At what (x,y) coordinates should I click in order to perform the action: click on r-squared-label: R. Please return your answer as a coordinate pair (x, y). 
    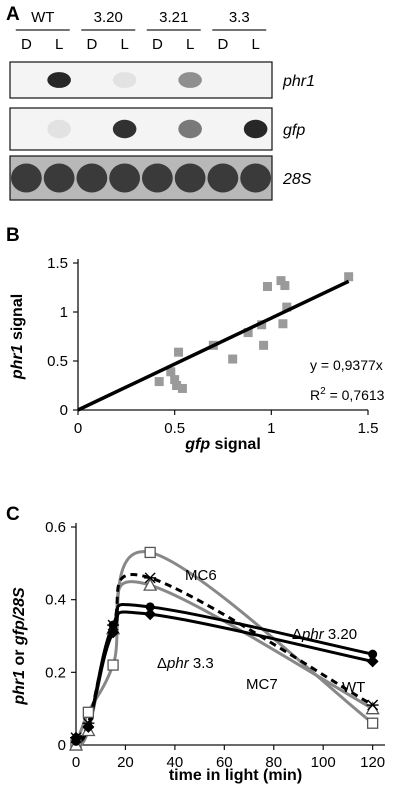
    Looking at the image, I should click on (315, 395).